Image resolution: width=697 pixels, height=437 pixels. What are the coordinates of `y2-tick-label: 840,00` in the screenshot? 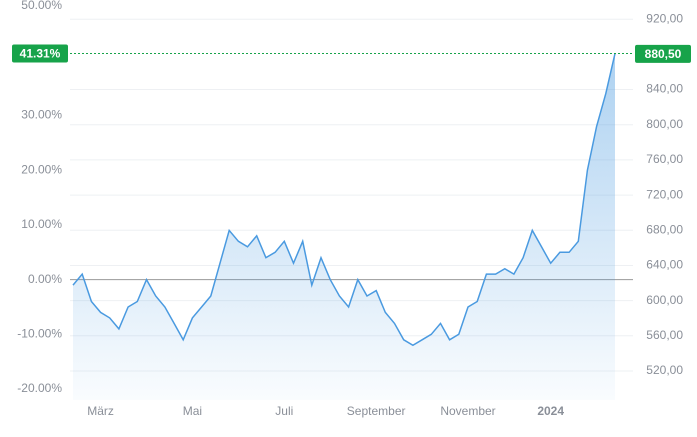 It's located at (664, 89).